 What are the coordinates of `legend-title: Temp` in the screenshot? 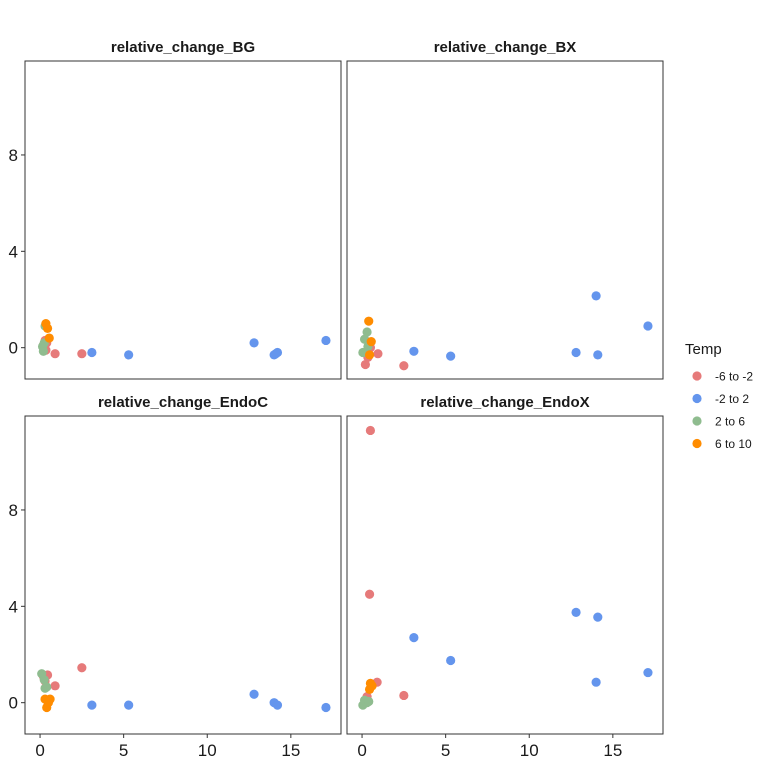 It's located at (703, 349).